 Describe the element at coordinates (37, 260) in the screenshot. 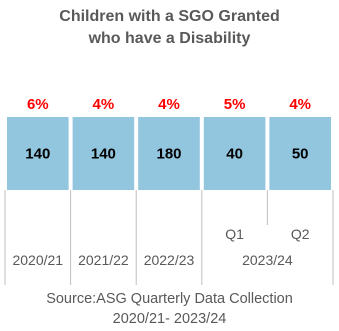

I see `year-tick-label: 2020/21` at that location.